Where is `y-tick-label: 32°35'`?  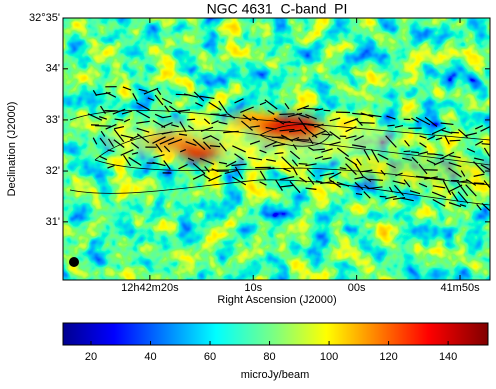 y-tick-label: 32°35' is located at coordinates (44, 18).